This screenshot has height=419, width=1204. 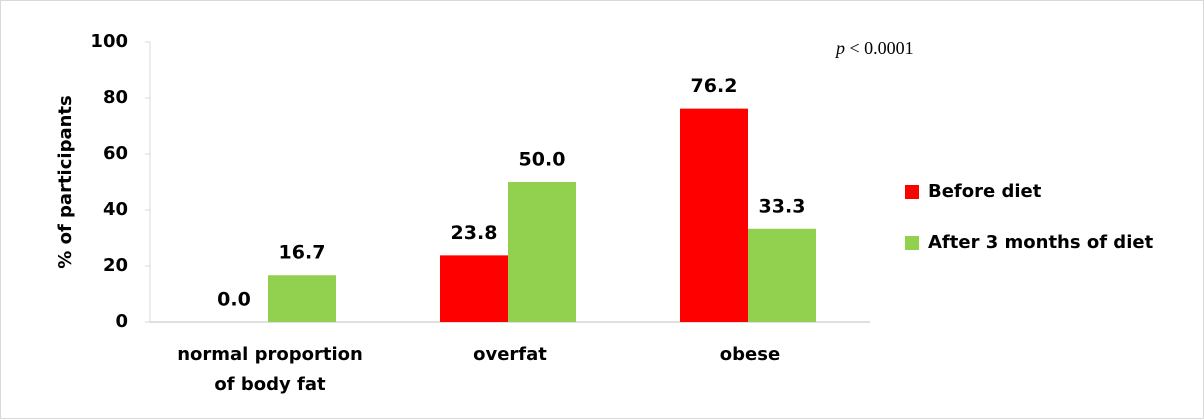 I want to click on y-tick-label: 100, so click(x=109, y=41).